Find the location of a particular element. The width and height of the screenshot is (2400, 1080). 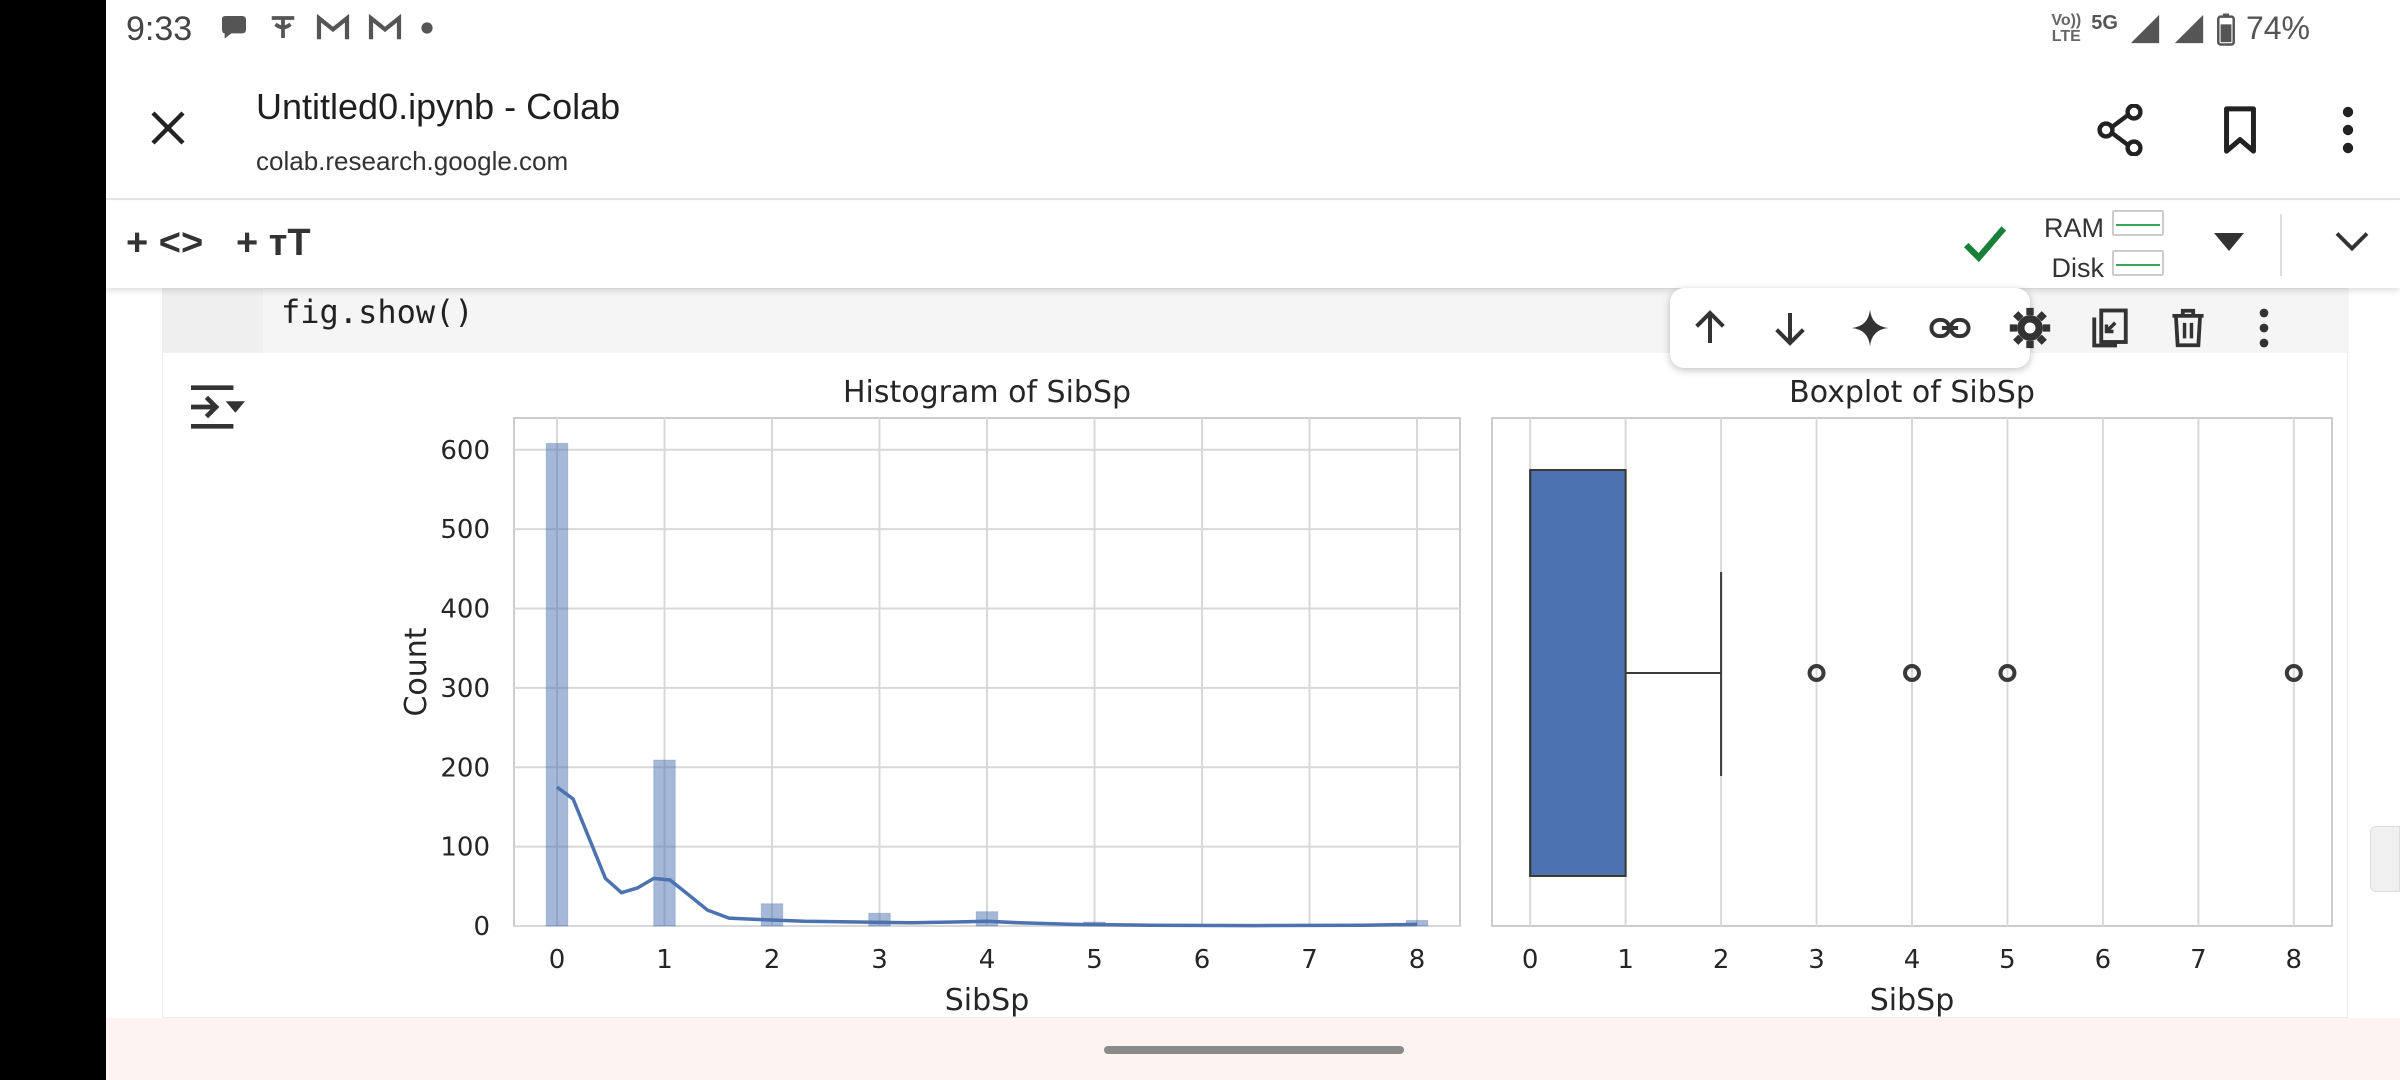

resource-labels: RAM Disk is located at coordinates (2074, 248).